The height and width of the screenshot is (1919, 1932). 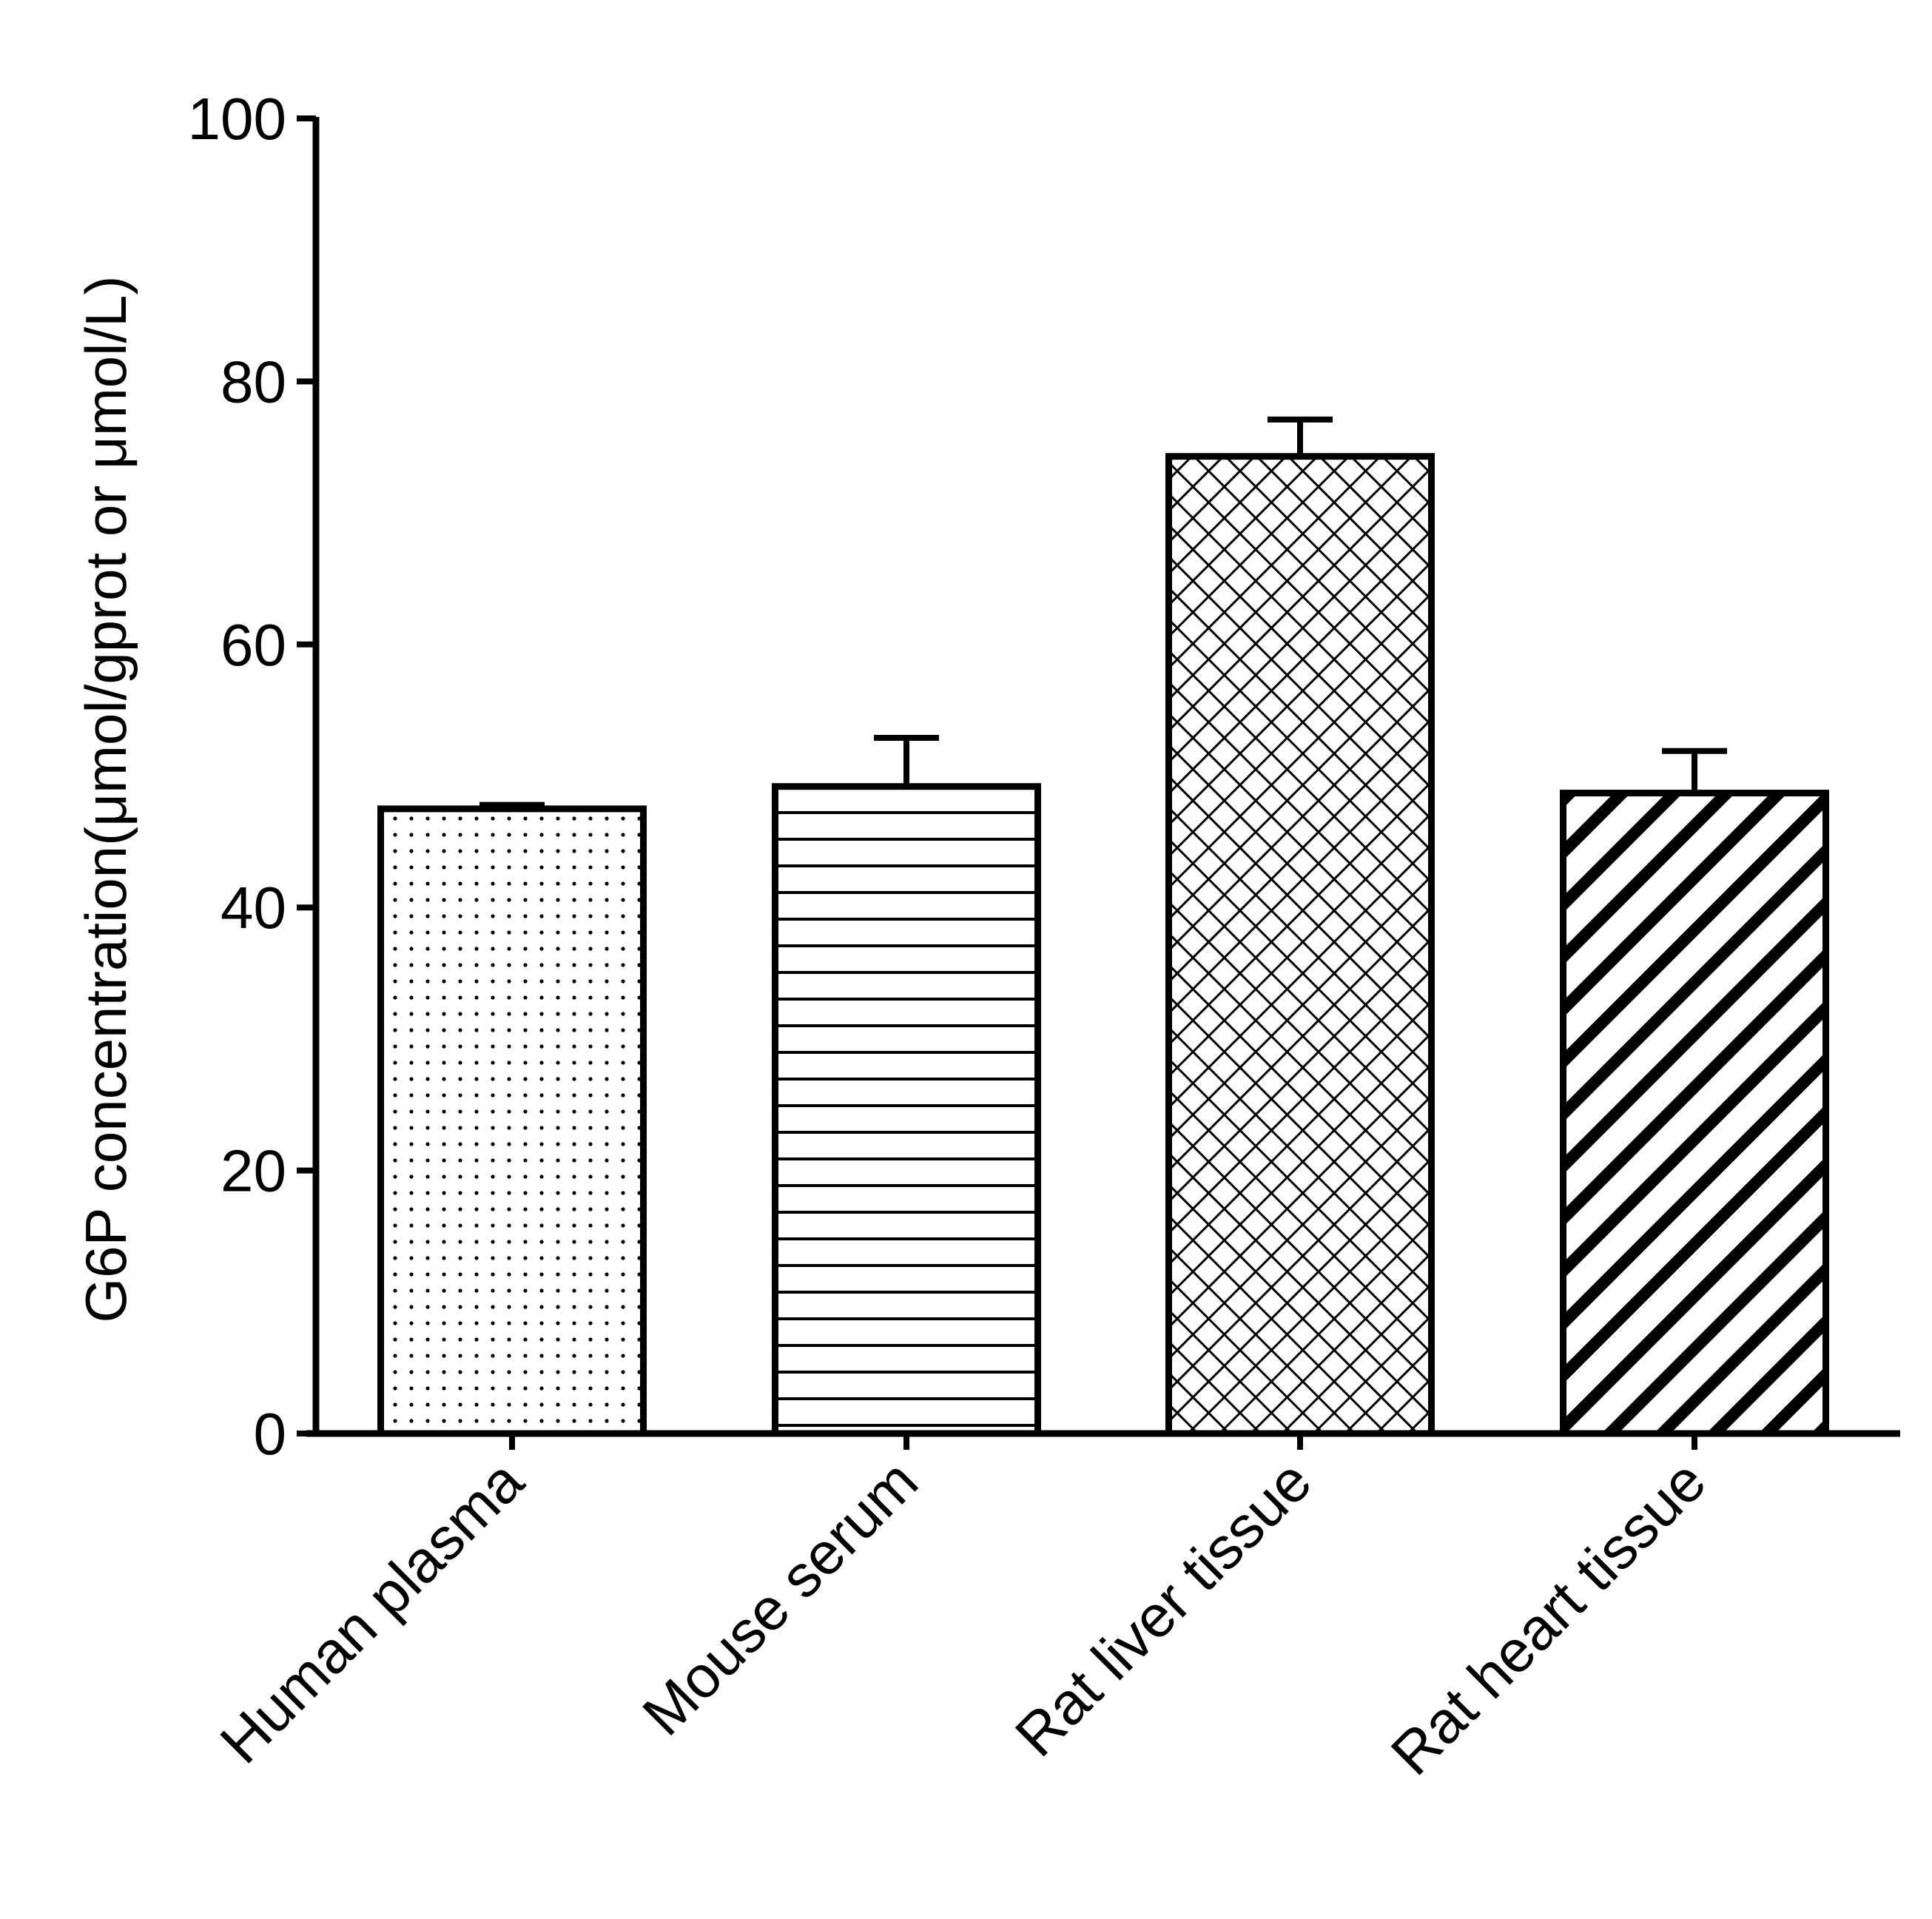 What do you see at coordinates (253, 645) in the screenshot?
I see `y-tick-label: 60` at bounding box center [253, 645].